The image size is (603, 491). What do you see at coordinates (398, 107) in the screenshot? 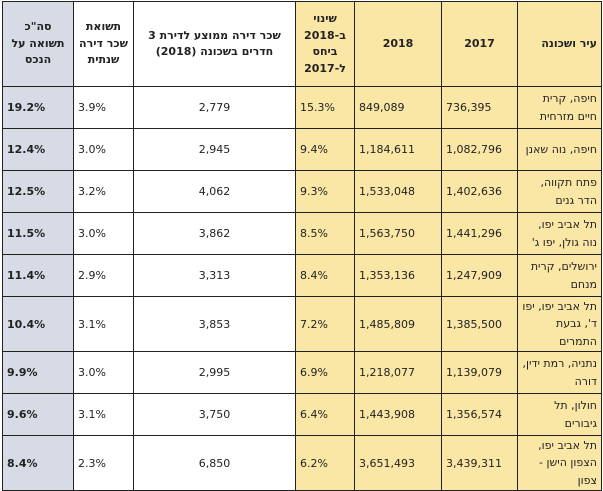
I see `cell-2018: 849,089` at bounding box center [398, 107].